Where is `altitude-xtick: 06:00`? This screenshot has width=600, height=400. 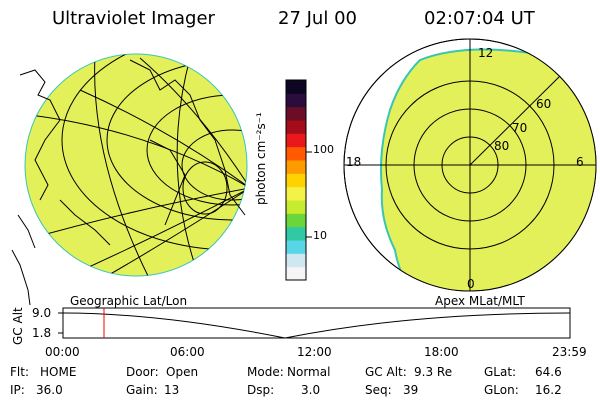
altitude-xtick: 06:00 is located at coordinates (187, 352).